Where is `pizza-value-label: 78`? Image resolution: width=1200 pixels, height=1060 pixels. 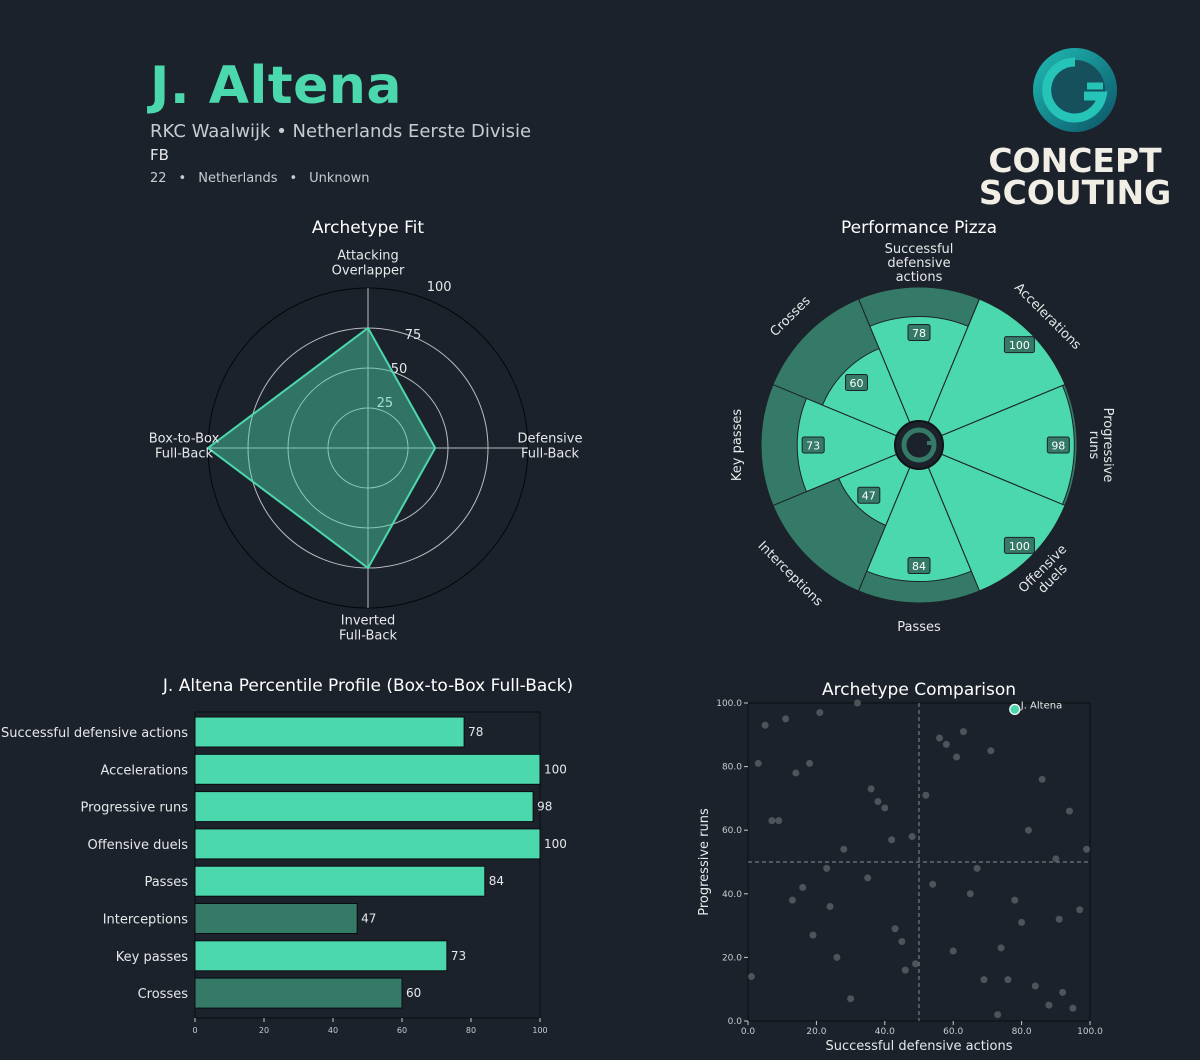
pizza-value-label: 78 is located at coordinates (919, 333).